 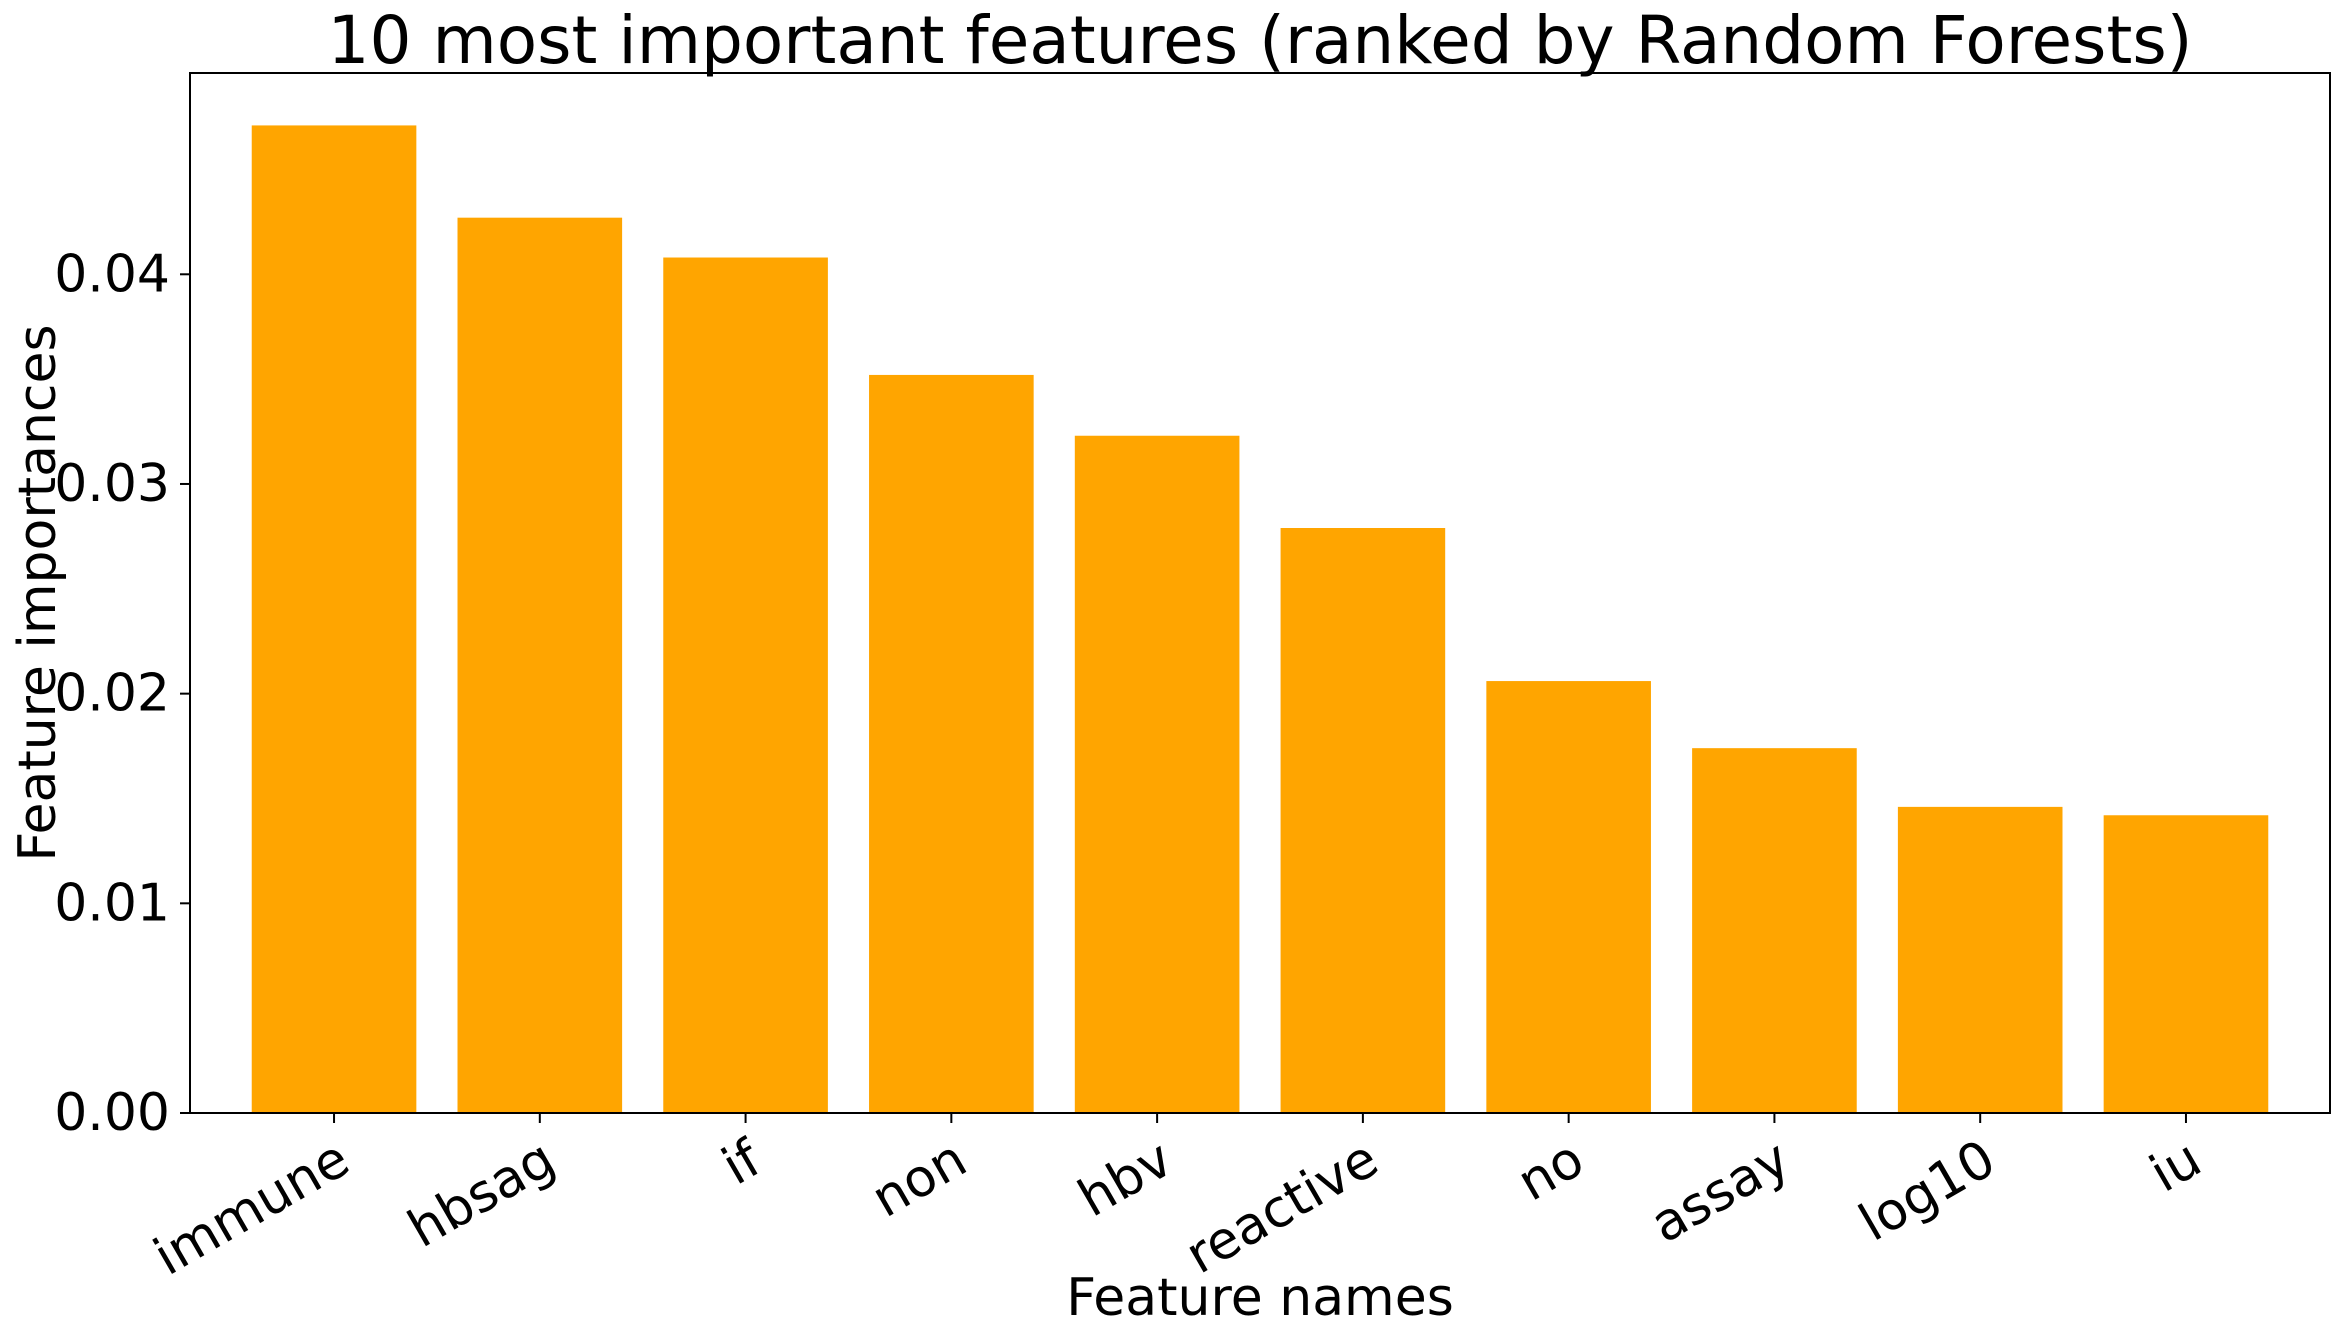 What do you see at coordinates (1568, 897) in the screenshot?
I see `bar-no` at bounding box center [1568, 897].